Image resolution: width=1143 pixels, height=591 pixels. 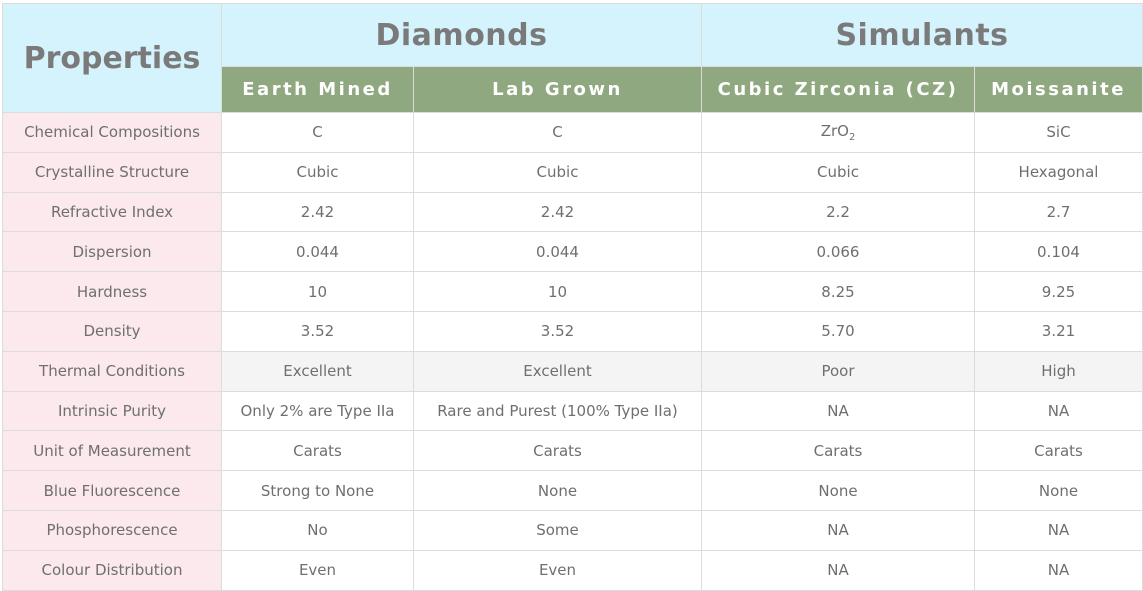 What do you see at coordinates (557, 89) in the screenshot?
I see `column-header-lab-grown: Lab Grown` at bounding box center [557, 89].